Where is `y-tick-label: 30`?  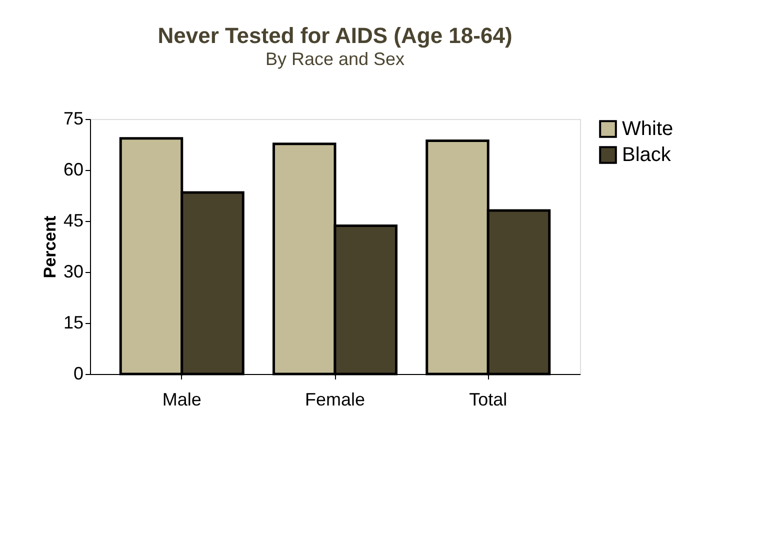 y-tick-label: 30 is located at coordinates (73, 272).